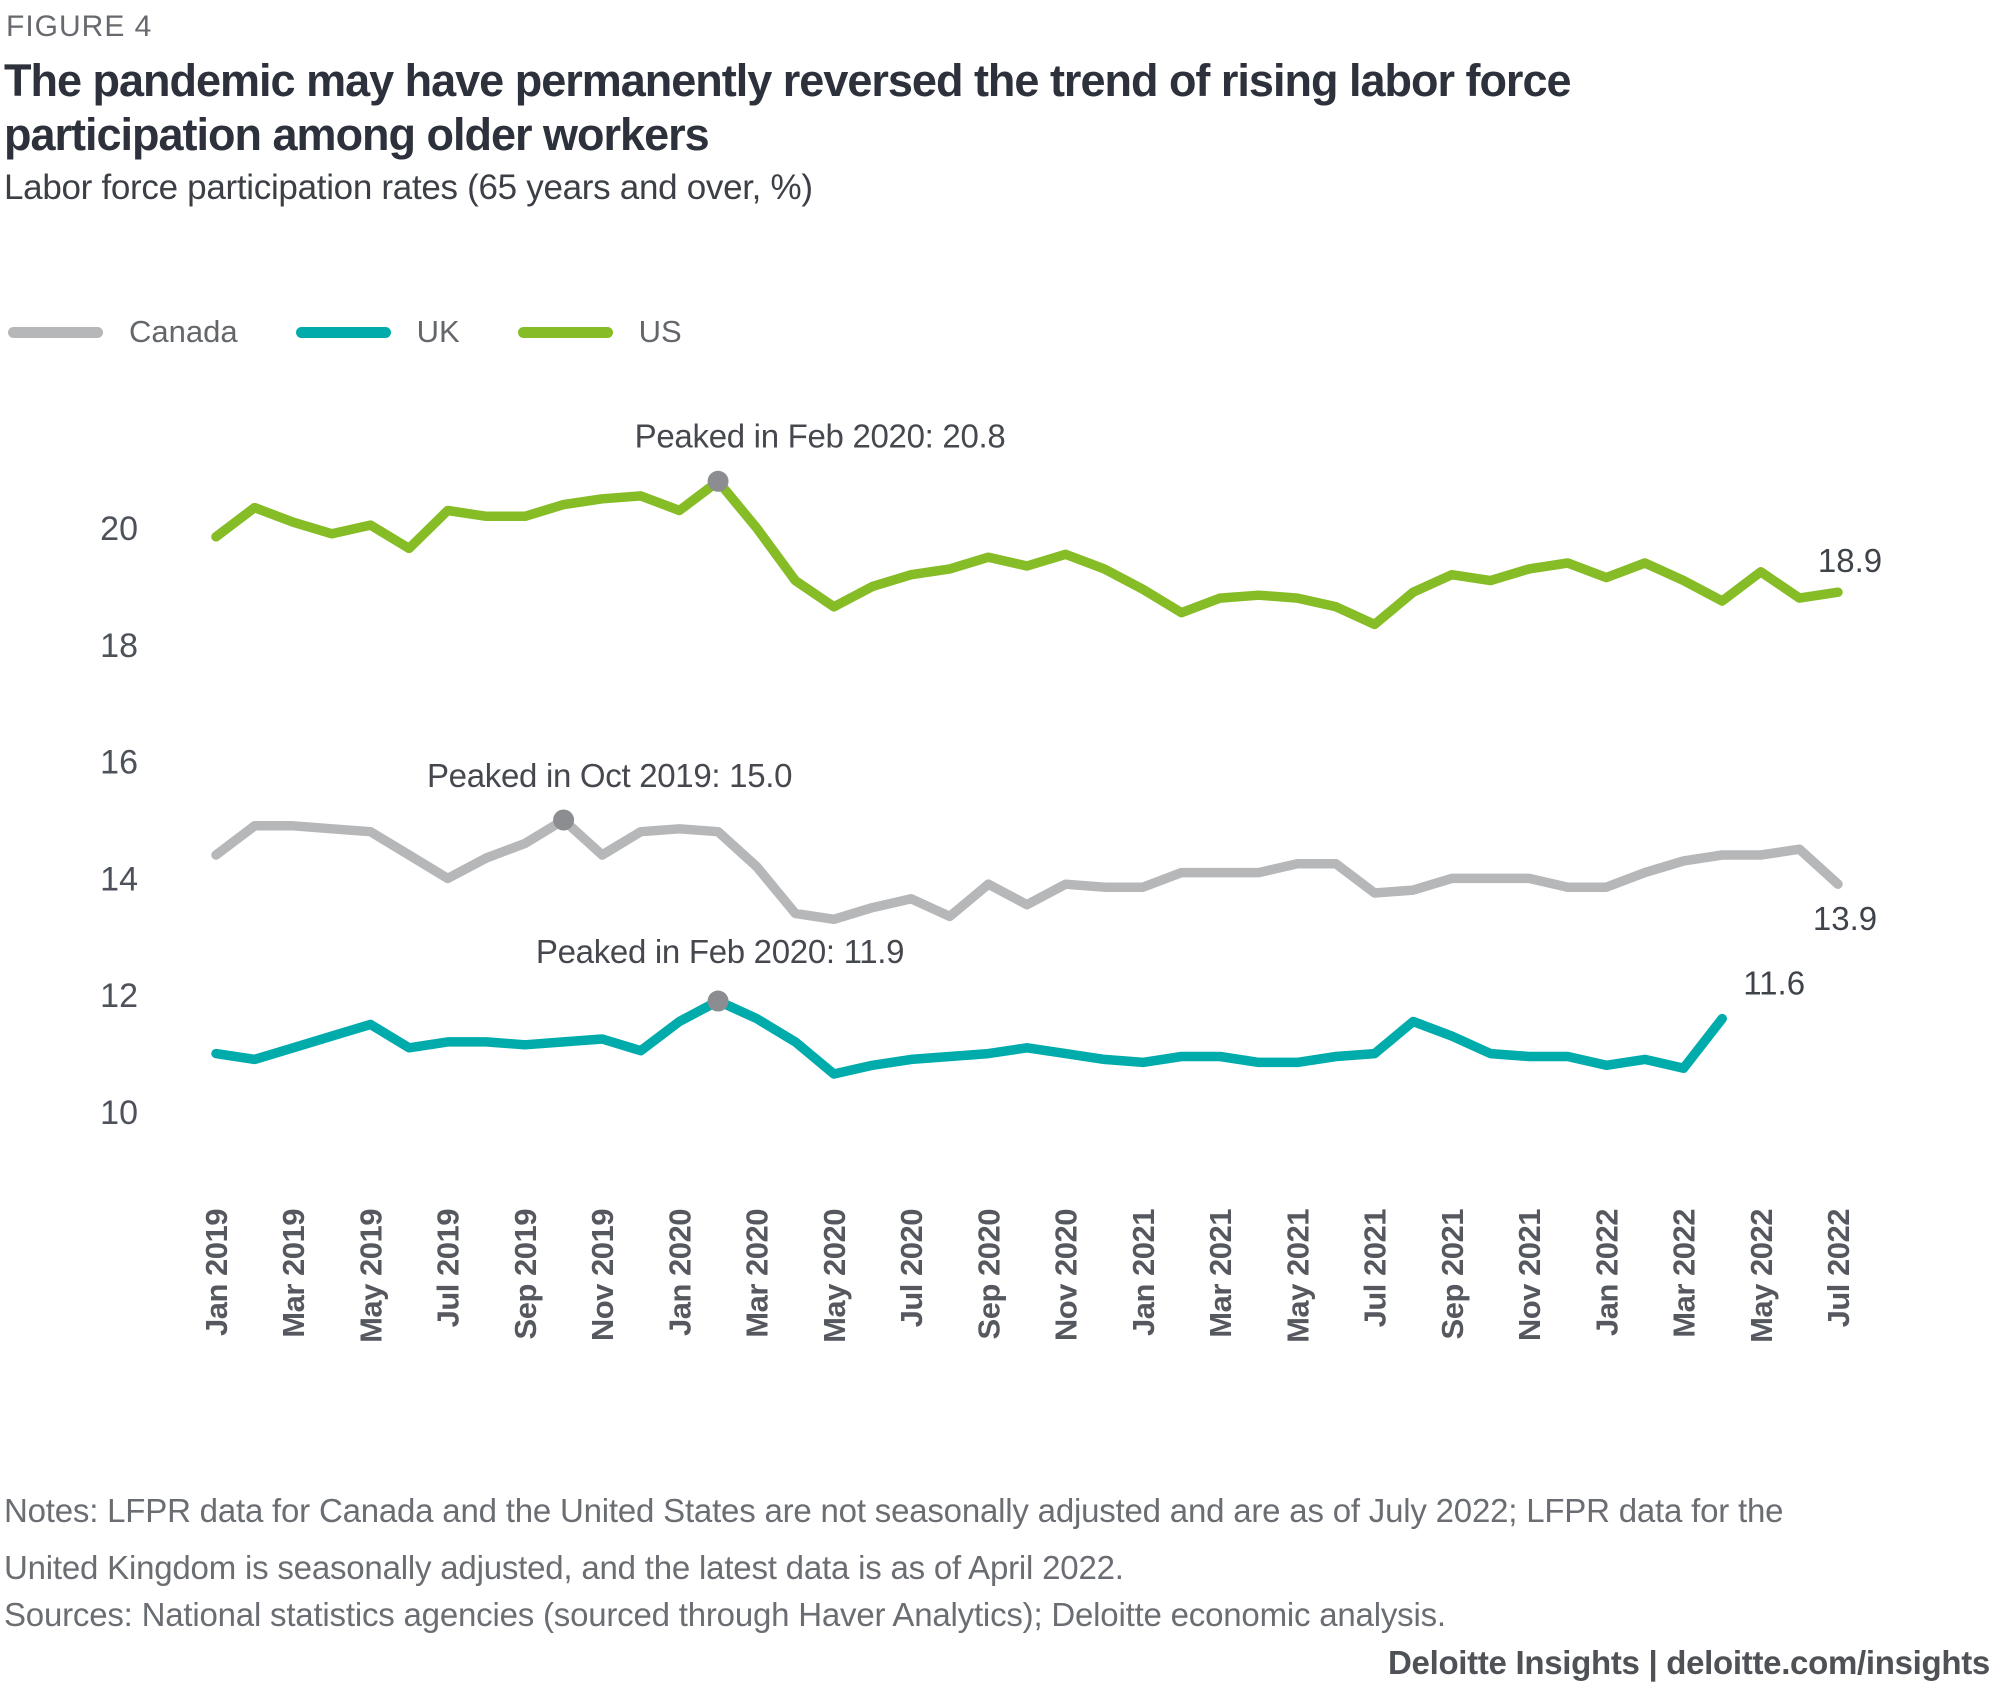 Image resolution: width=2000 pixels, height=1693 pixels. Describe the element at coordinates (183, 331) in the screenshot. I see `legend-label-canada: Canada` at that location.